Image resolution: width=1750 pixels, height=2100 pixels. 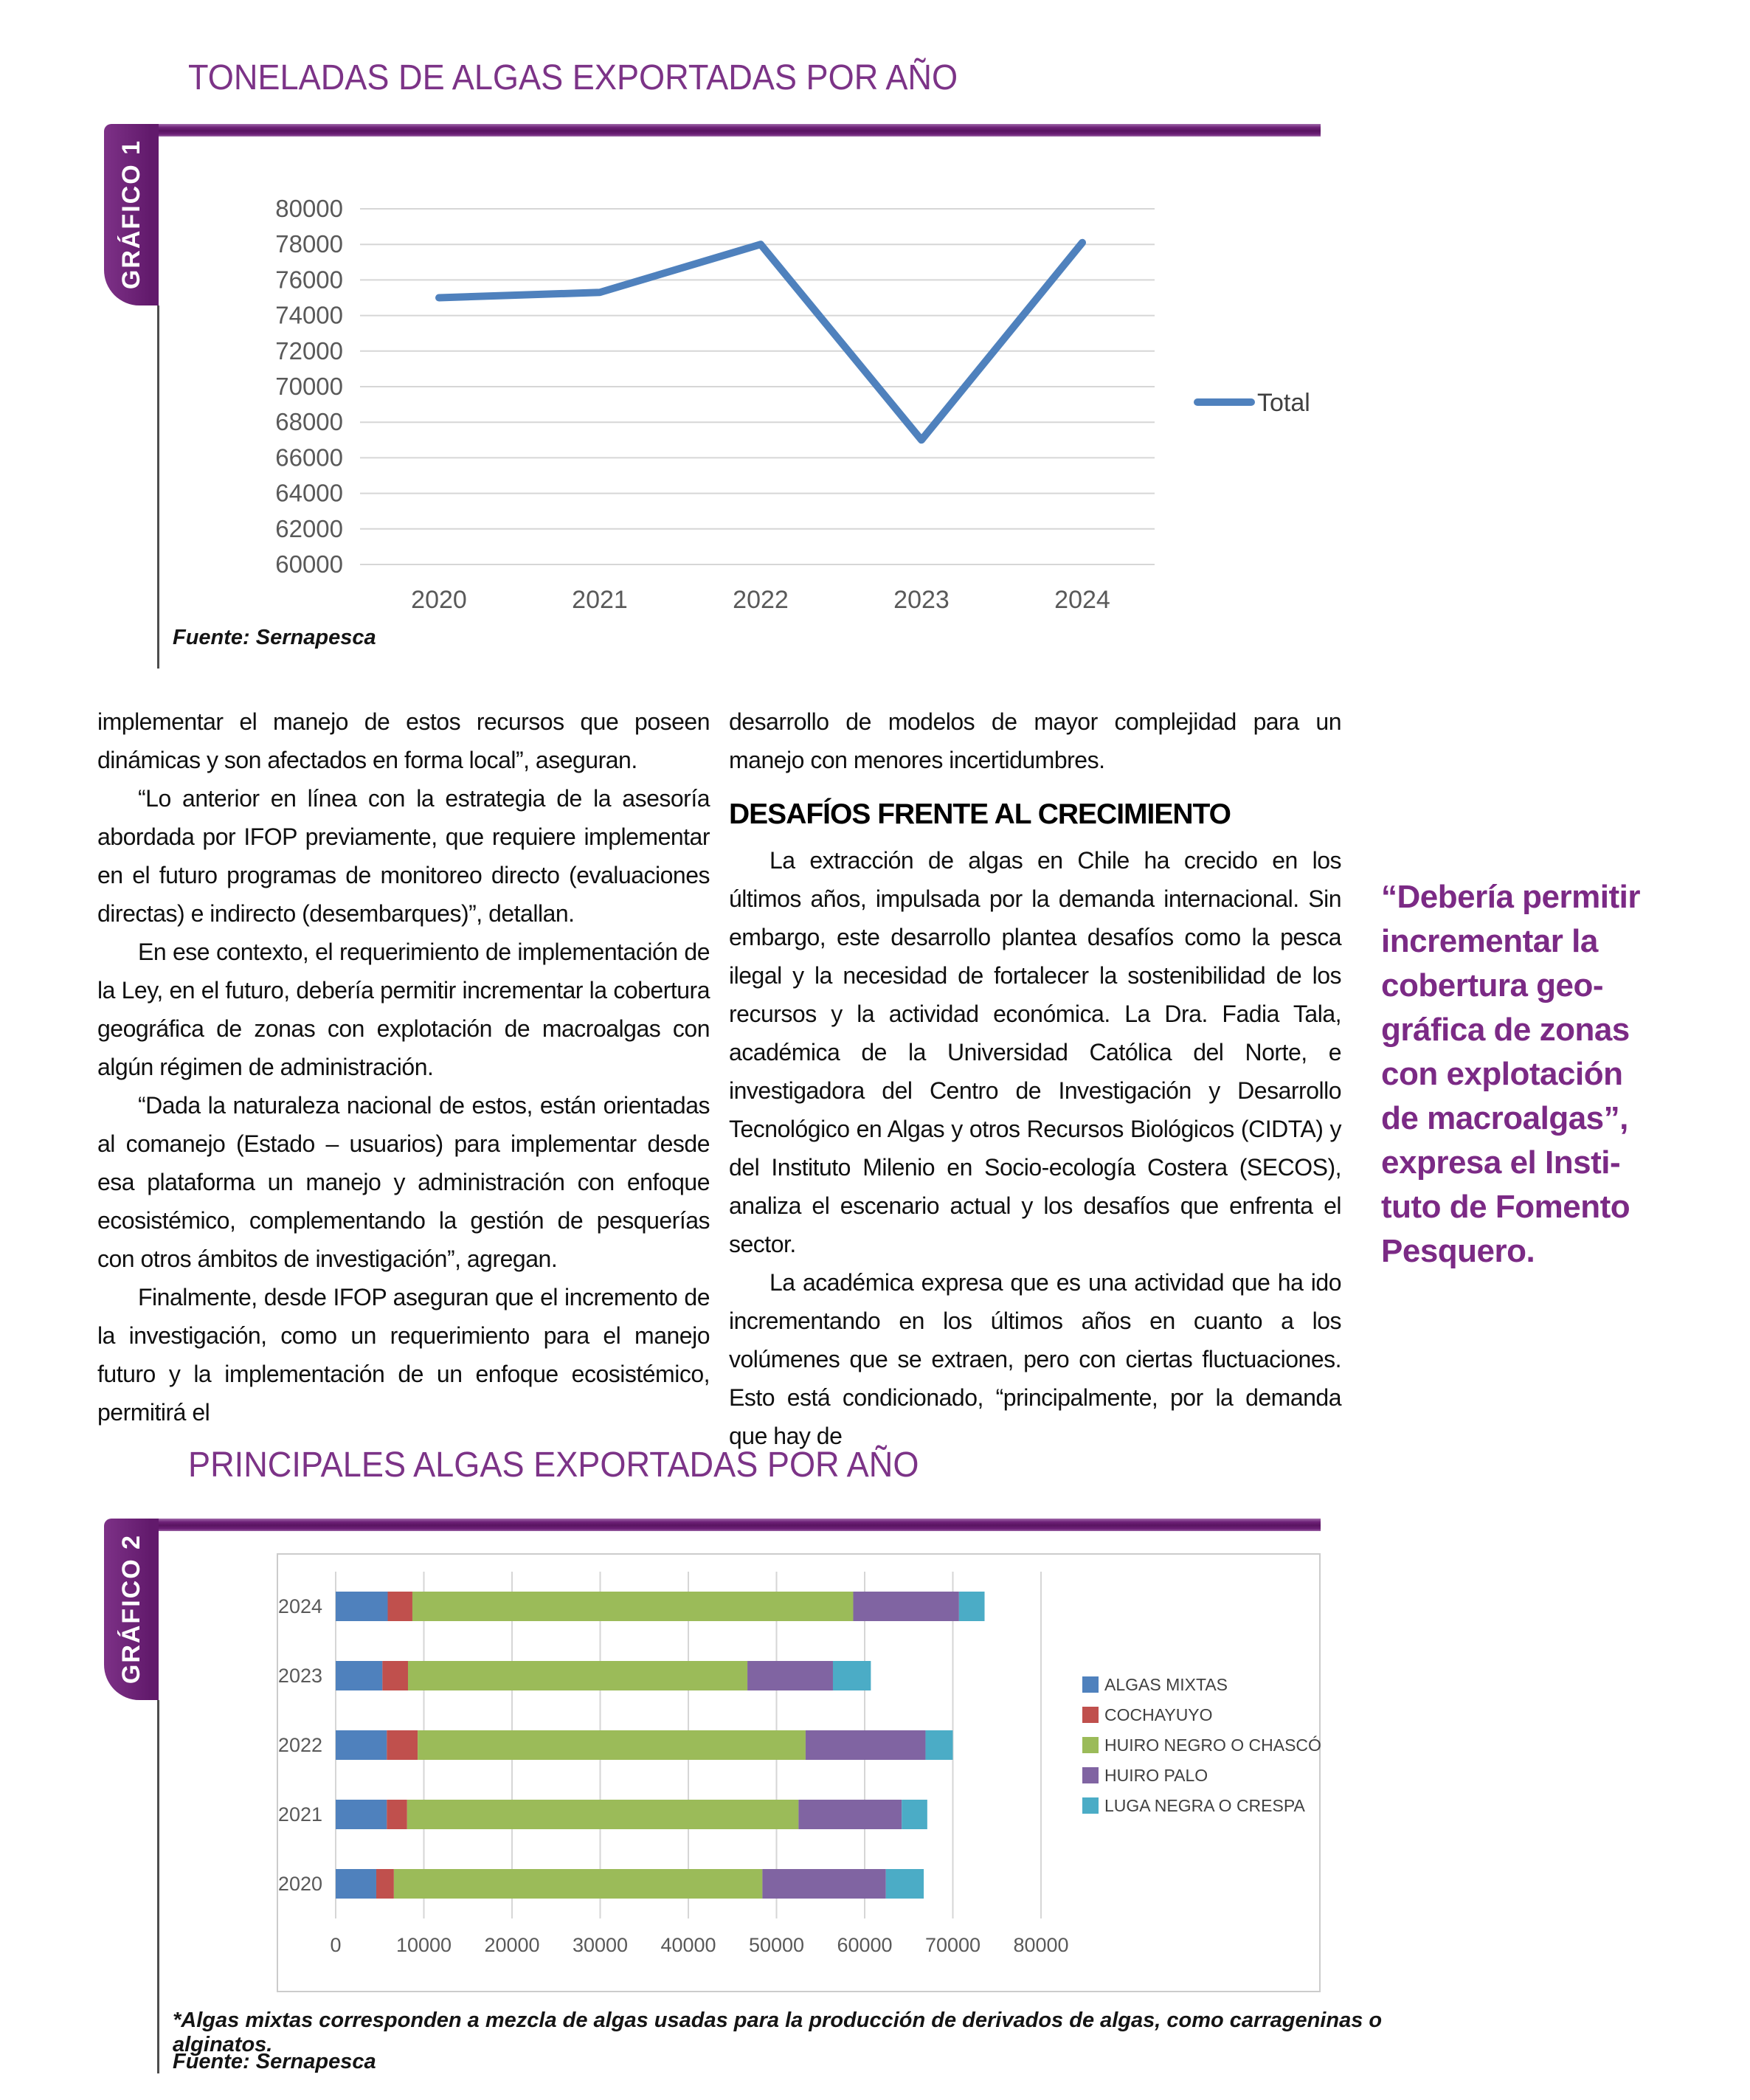 What do you see at coordinates (1458, 1251) in the screenshot?
I see `pull-quote-line: Pesquero.` at bounding box center [1458, 1251].